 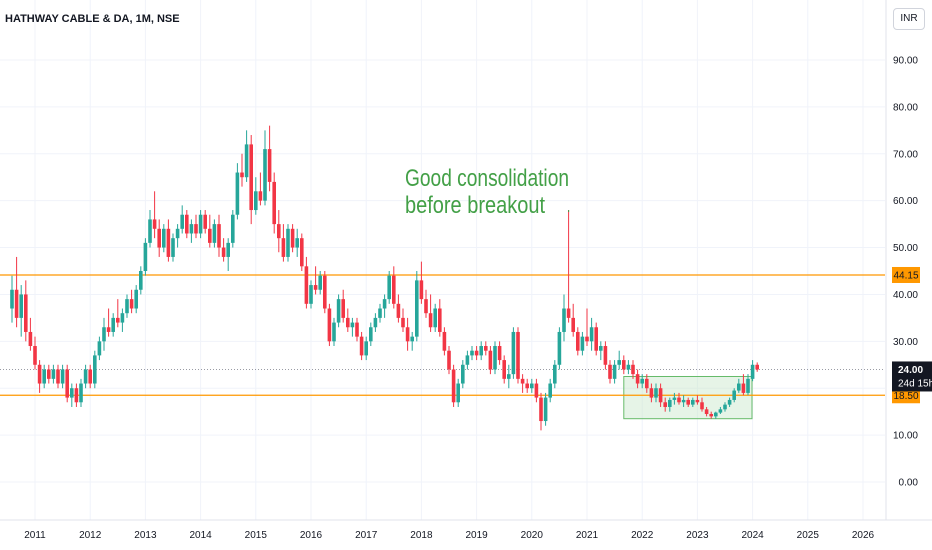 What do you see at coordinates (905, 396) in the screenshot?
I see `level-badge-label: 18.50` at bounding box center [905, 396].